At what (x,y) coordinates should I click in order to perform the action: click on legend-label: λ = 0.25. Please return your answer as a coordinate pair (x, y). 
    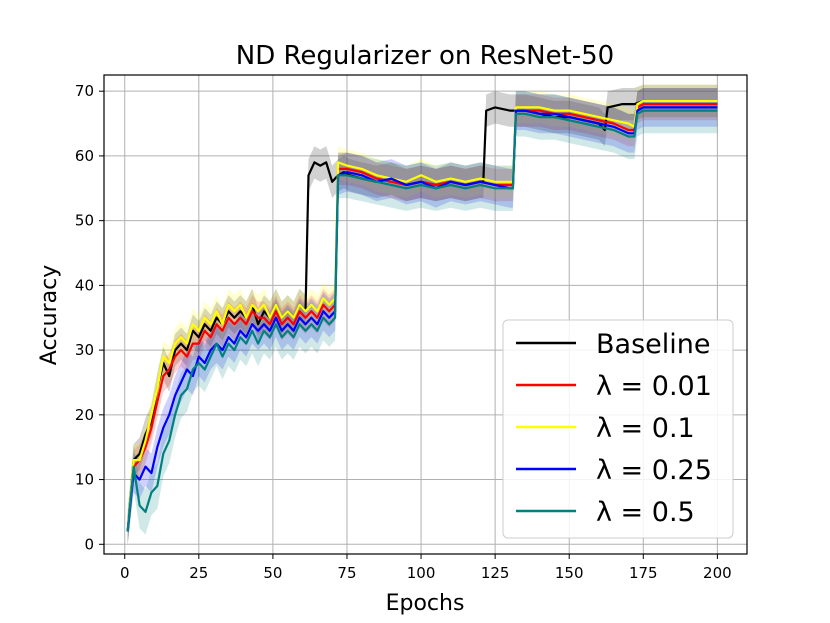
    Looking at the image, I should click on (654, 470).